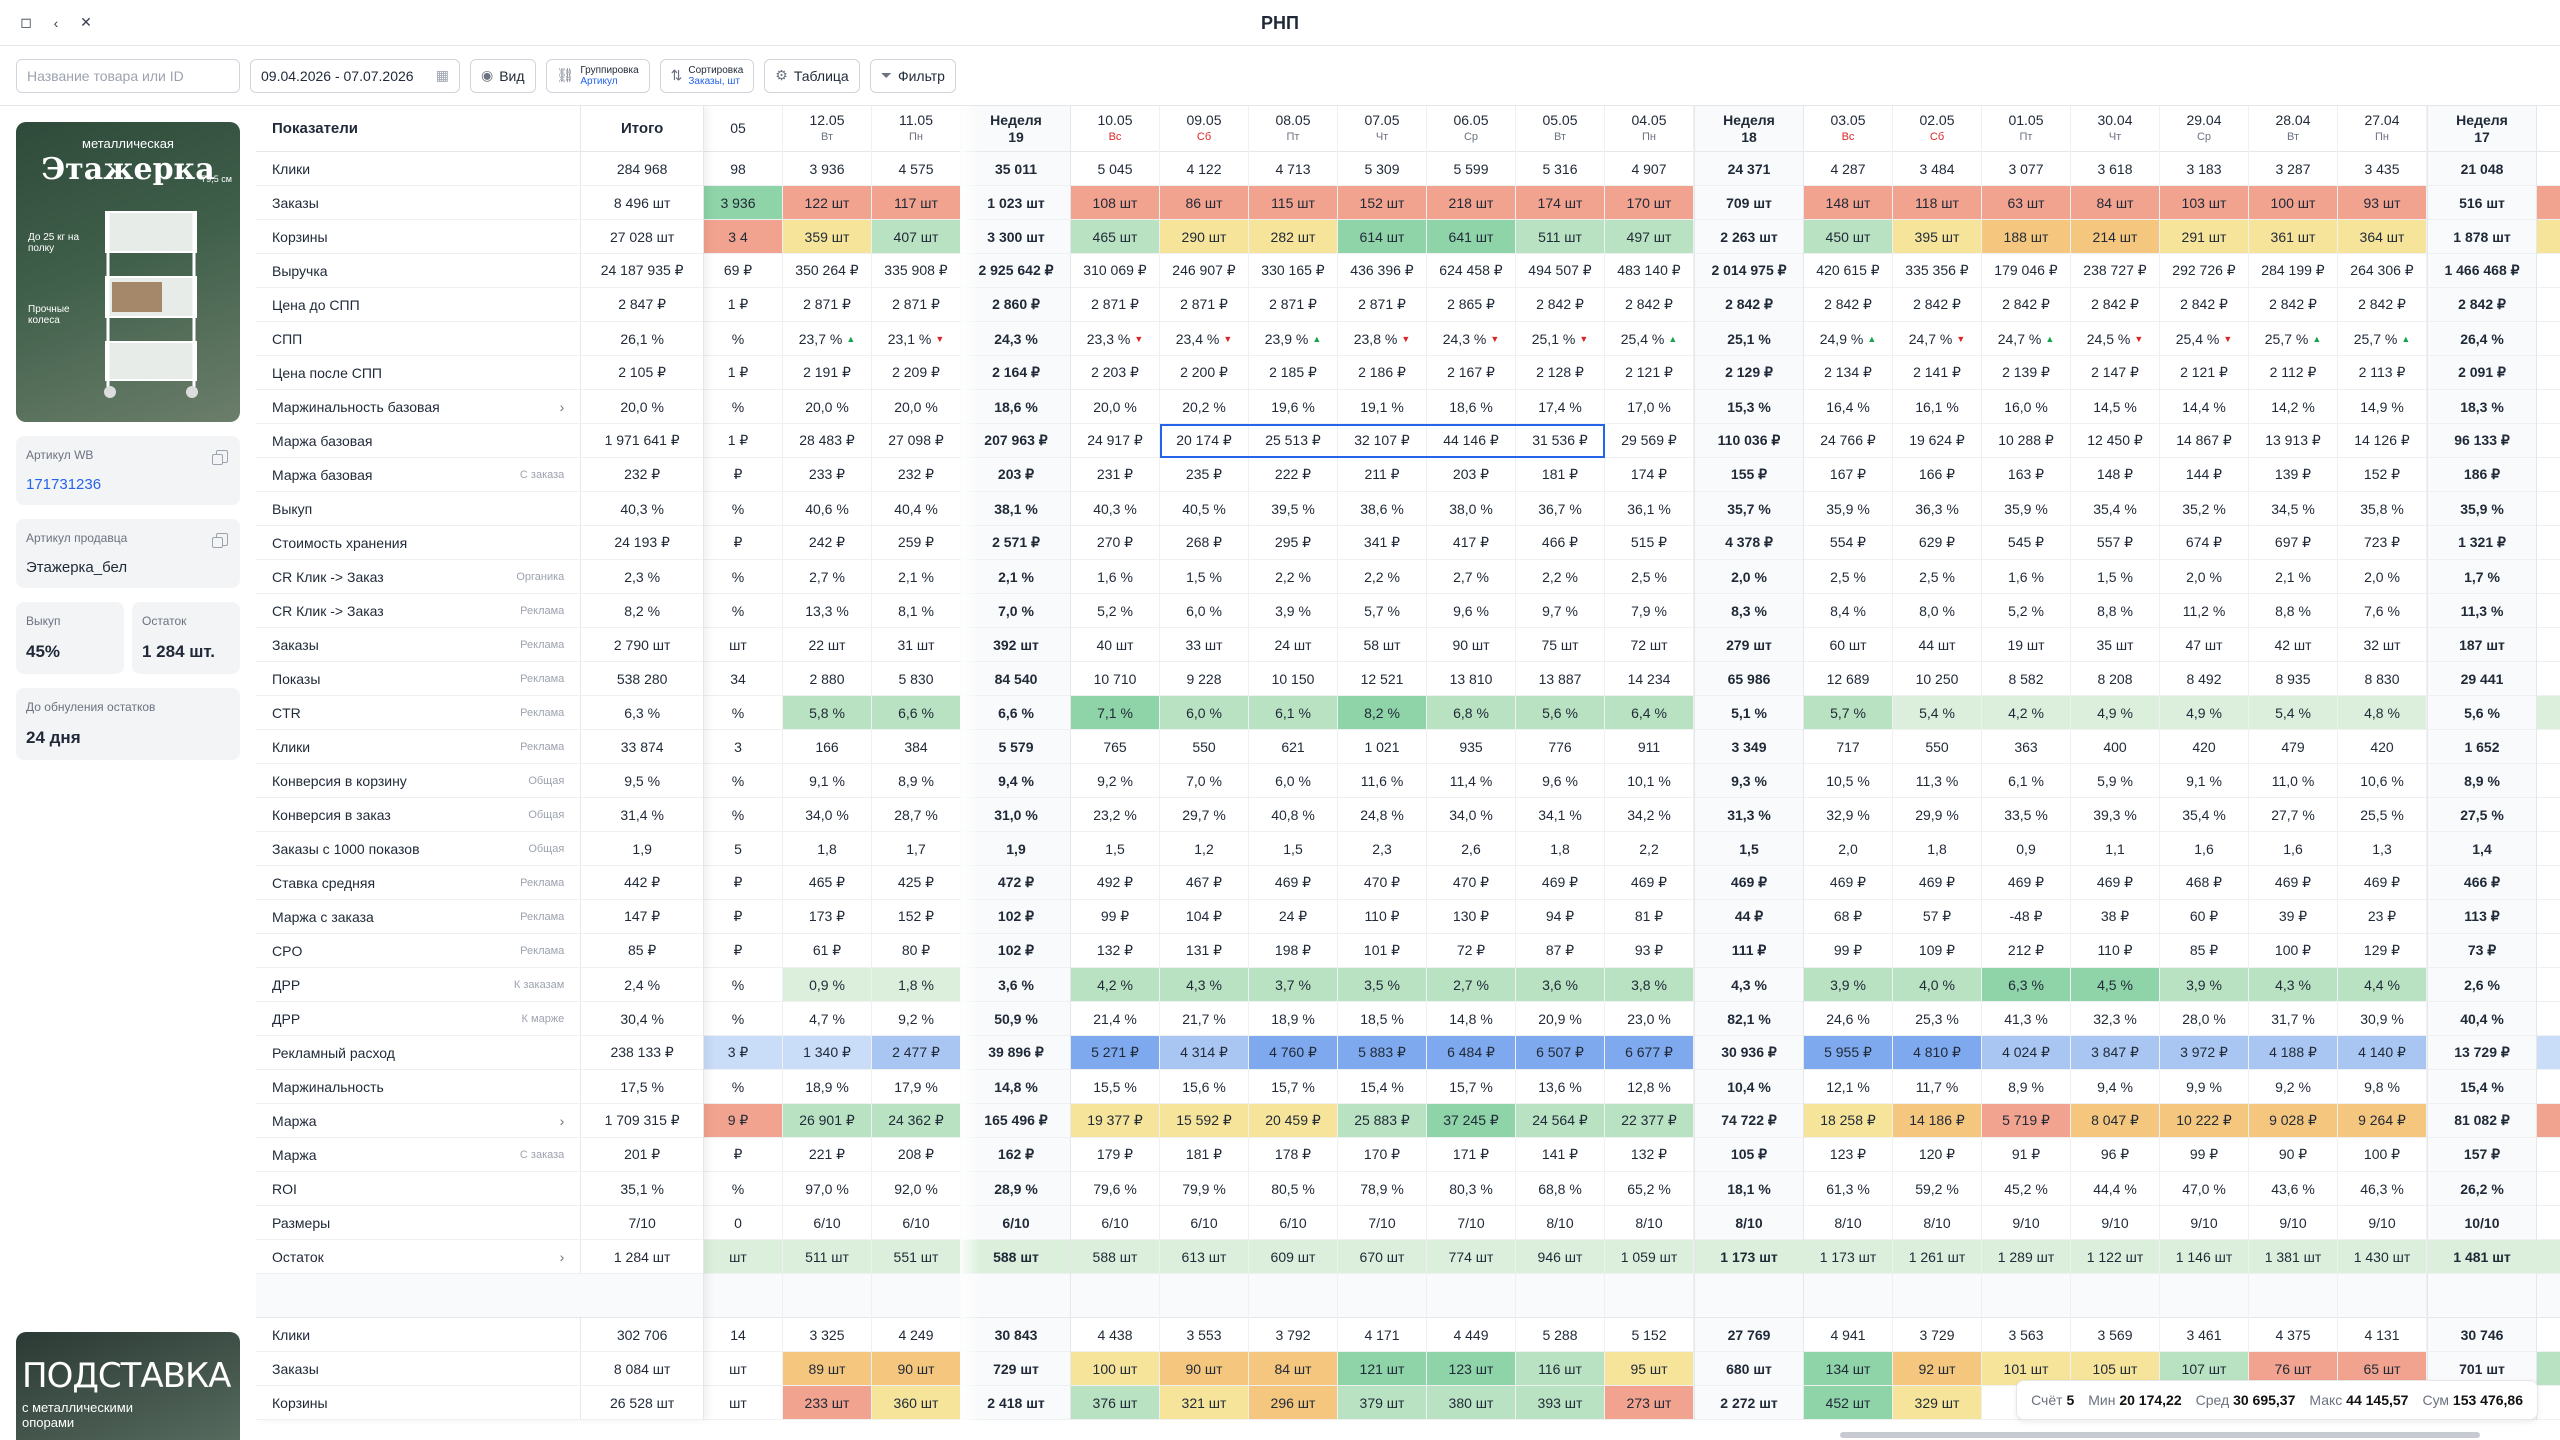 Image resolution: width=2560 pixels, height=1440 pixels. I want to click on table-cell: 68,8 %, so click(1560, 1189).